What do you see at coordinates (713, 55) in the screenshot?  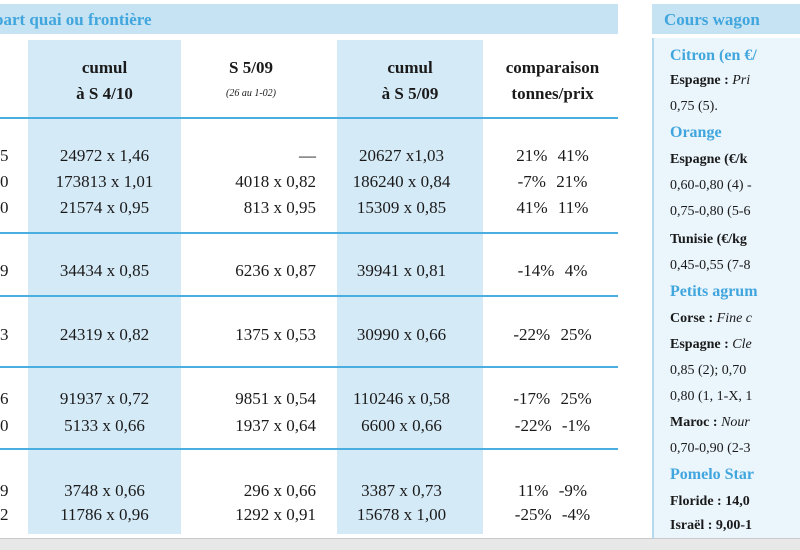 I see `section-heading: Citron (en €/` at bounding box center [713, 55].